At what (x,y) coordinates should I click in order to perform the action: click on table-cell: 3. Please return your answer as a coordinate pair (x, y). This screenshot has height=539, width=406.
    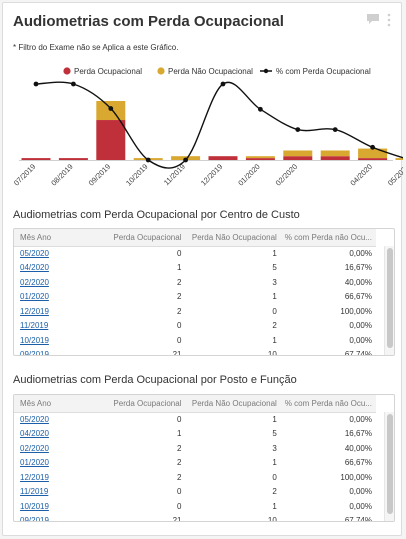
    Looking at the image, I should click on (274, 282).